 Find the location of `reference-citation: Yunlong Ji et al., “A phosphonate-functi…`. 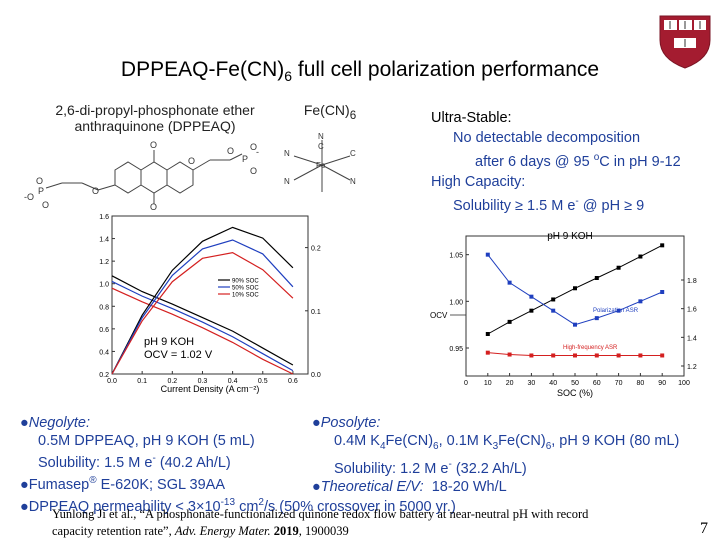

reference-citation: Yunlong Ji et al., “A phosphonate-functi… is located at coordinates (320, 522).